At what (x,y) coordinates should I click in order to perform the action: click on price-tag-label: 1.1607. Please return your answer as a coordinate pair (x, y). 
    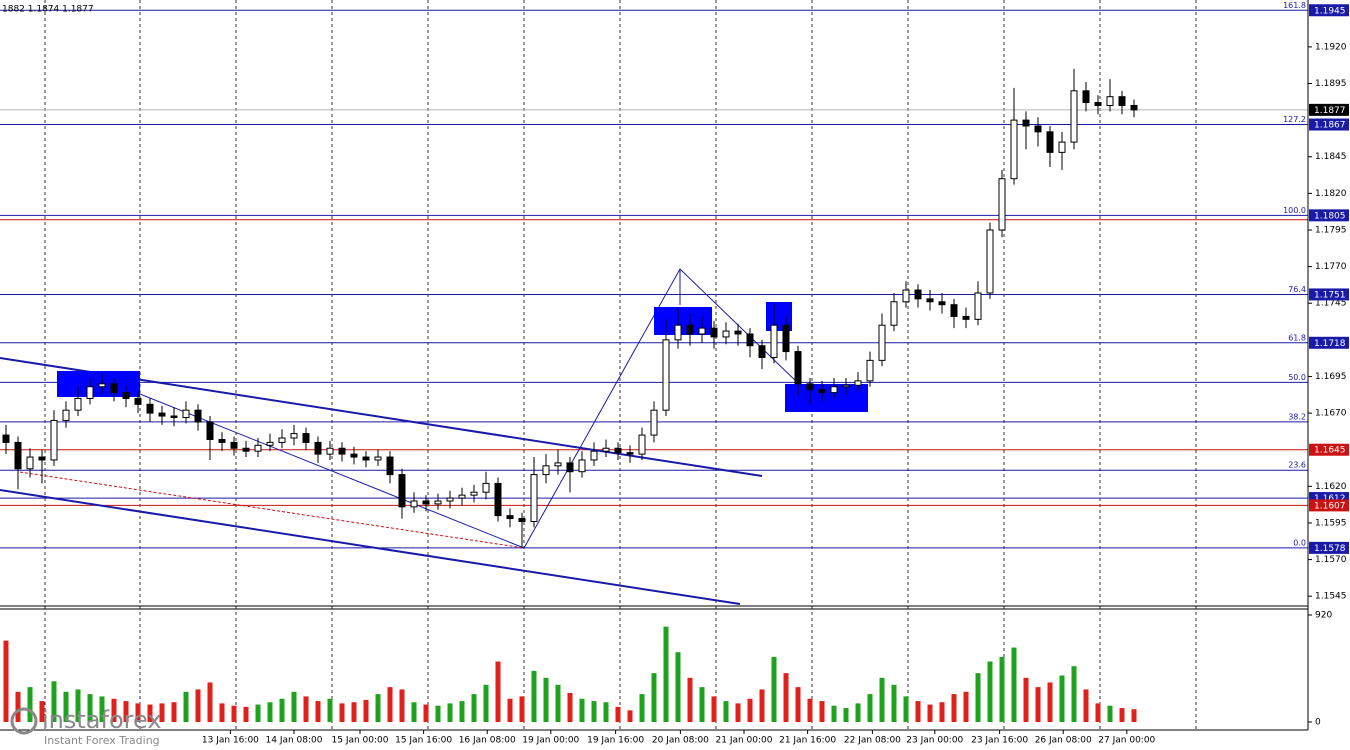
    Looking at the image, I should click on (1330, 506).